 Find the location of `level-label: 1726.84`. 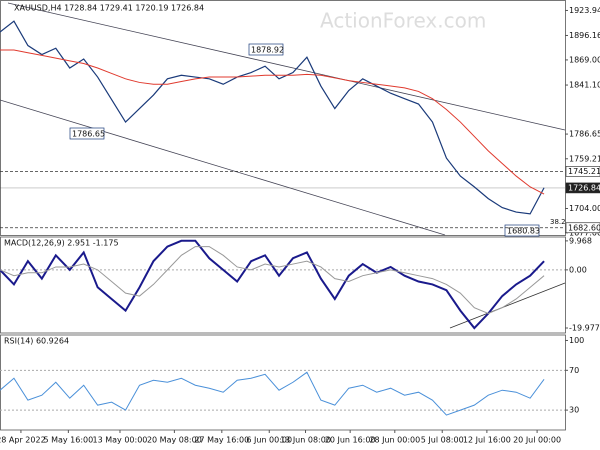

level-label: 1726.84 is located at coordinates (584, 187).